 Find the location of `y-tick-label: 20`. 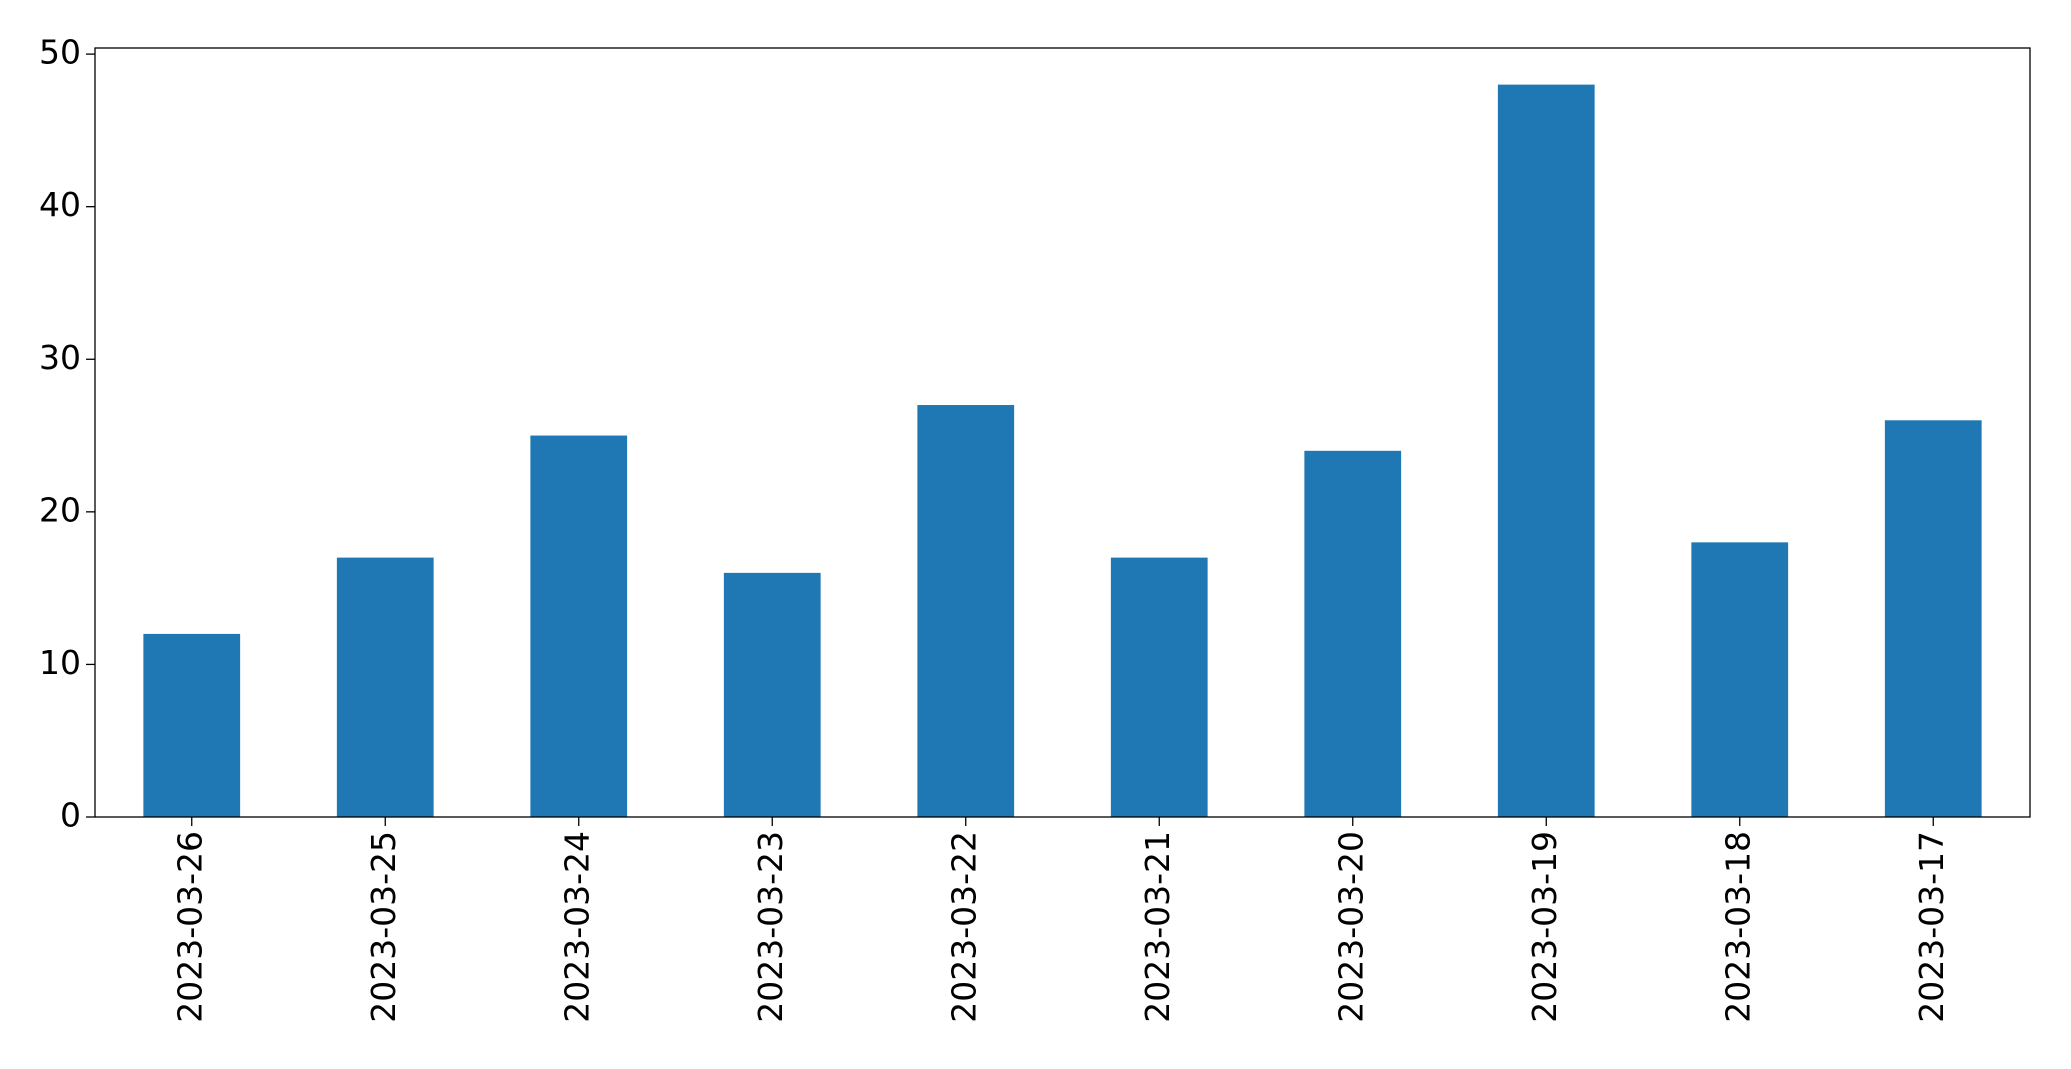

y-tick-label: 20 is located at coordinates (60, 509).